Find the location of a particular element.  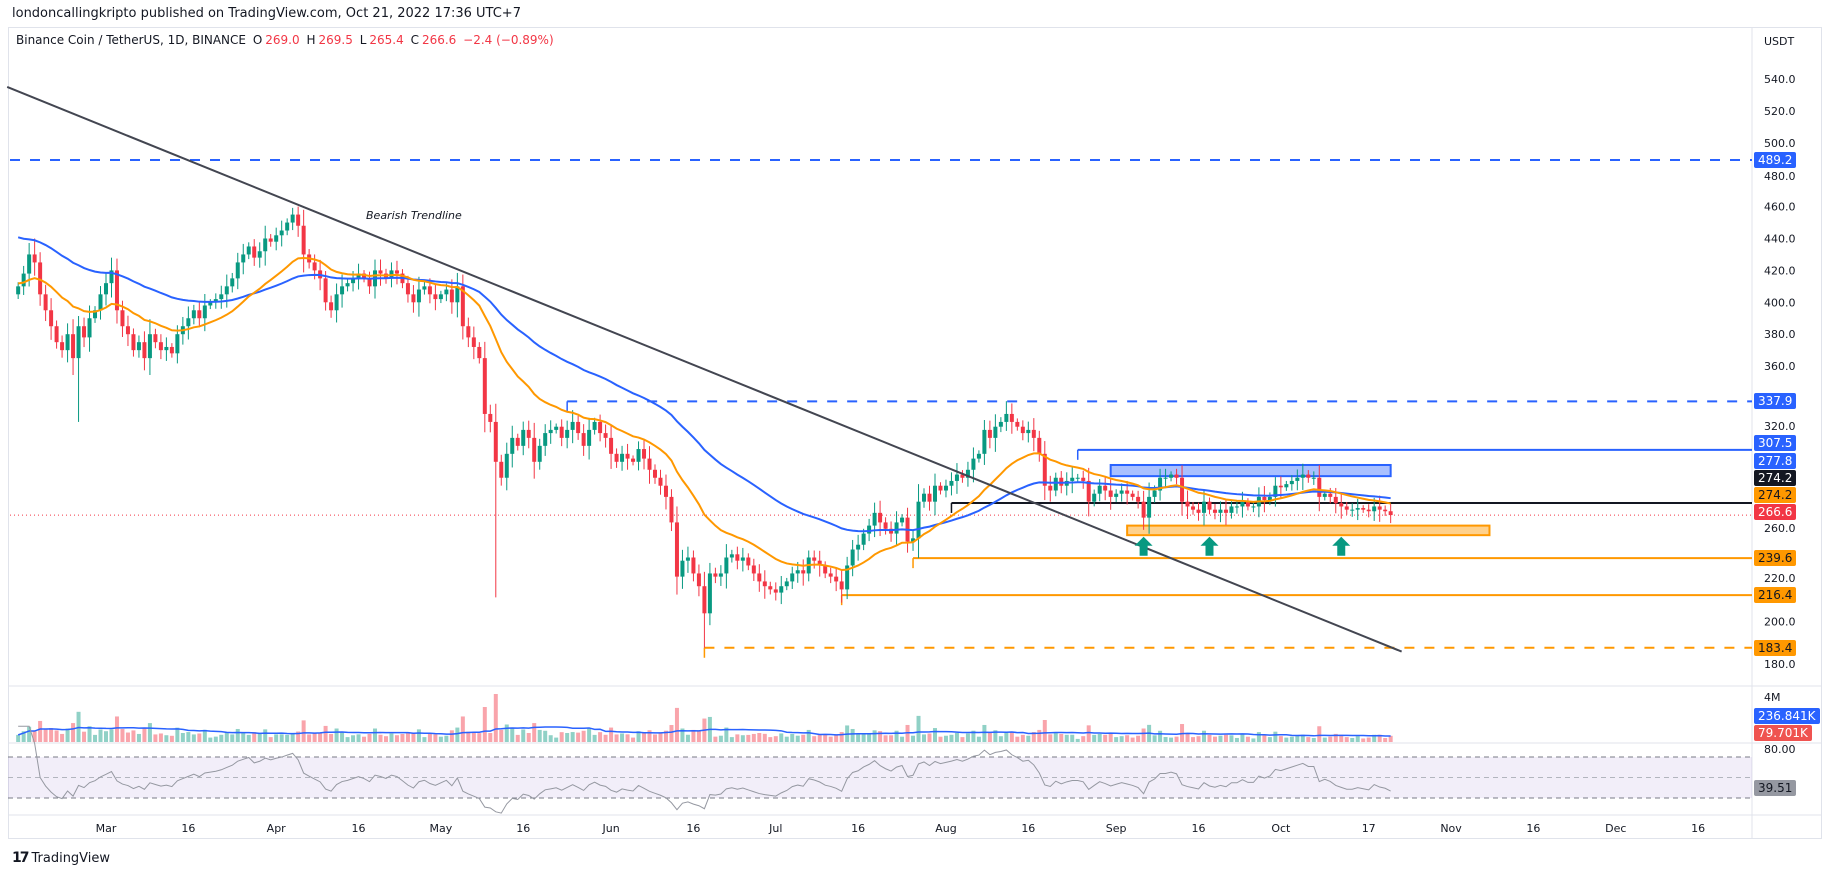

y-tick-label: 380.0 is located at coordinates (1780, 334).